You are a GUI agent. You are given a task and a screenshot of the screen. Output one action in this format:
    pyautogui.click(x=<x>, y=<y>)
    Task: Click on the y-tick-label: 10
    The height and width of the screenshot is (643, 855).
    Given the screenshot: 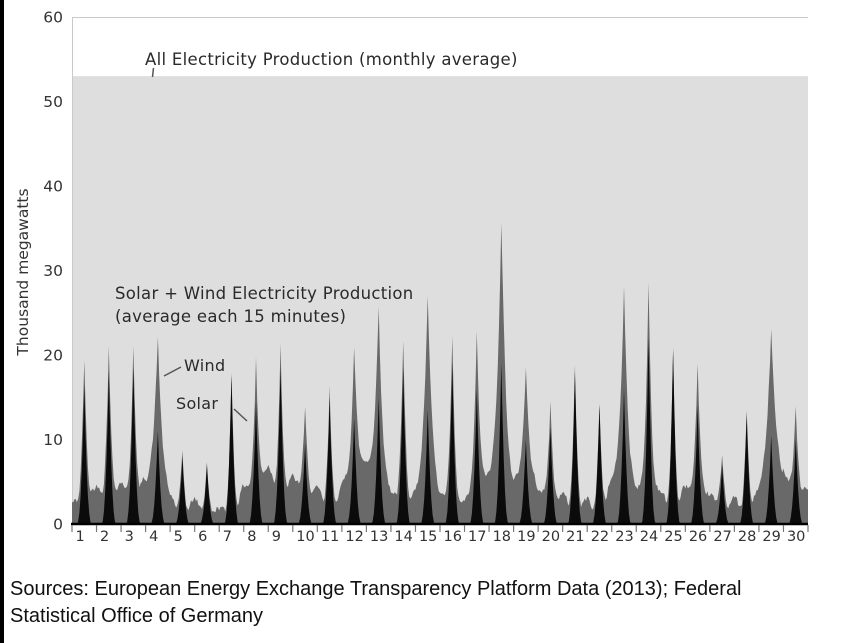 What is the action you would take?
    pyautogui.click(x=53, y=440)
    